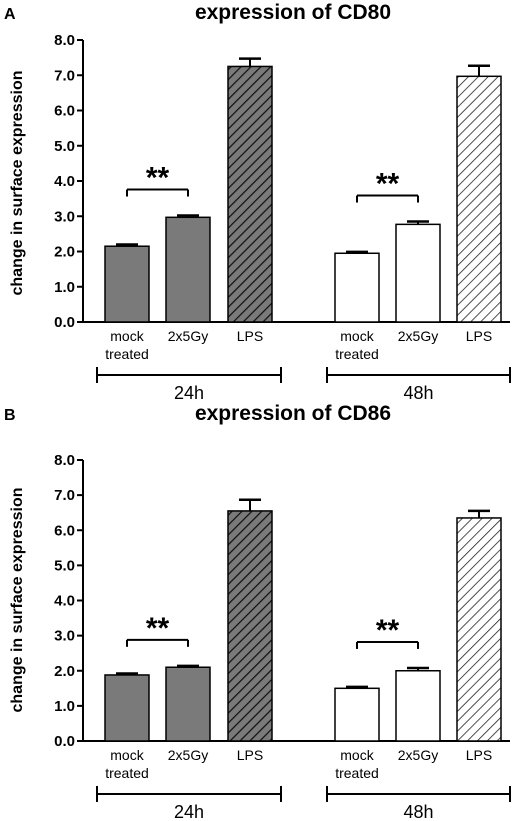 This screenshot has width=517, height=821. Describe the element at coordinates (293, 12) in the screenshot. I see `chart-title: expression of CD80` at that location.